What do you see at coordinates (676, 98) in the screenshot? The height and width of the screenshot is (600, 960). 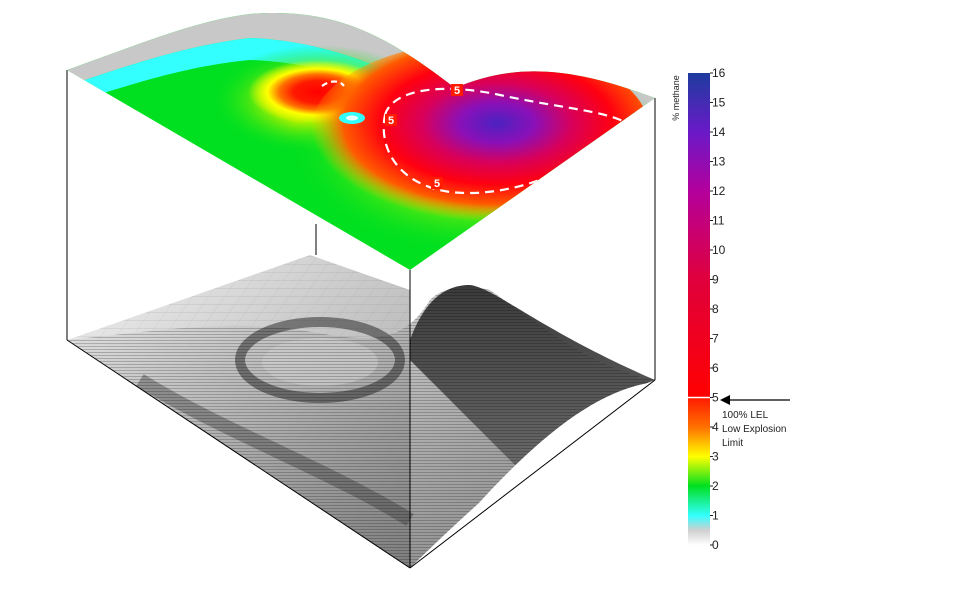 I see `colorbar-label: % methane` at bounding box center [676, 98].